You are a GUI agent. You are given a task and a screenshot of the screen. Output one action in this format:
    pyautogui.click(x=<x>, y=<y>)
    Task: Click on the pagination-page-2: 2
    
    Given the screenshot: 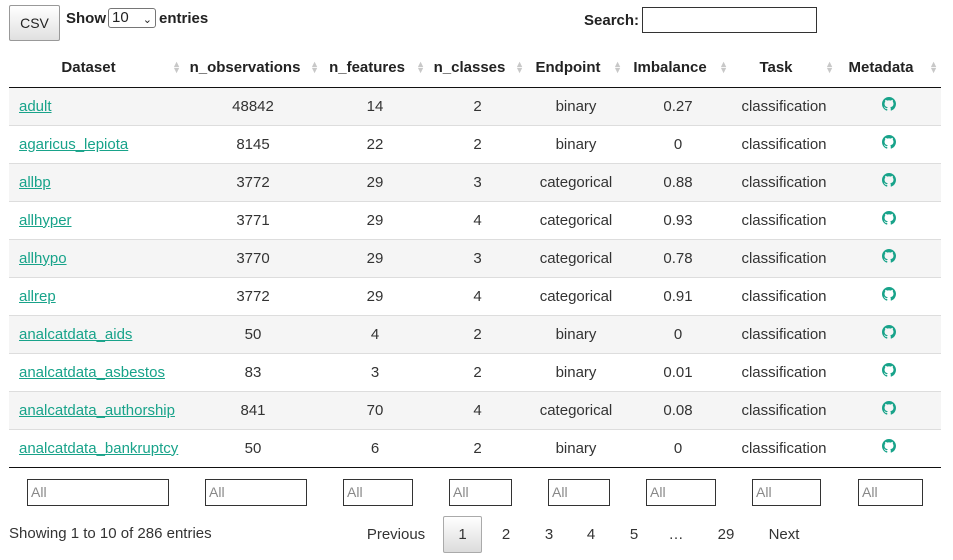 What is the action you would take?
    pyautogui.click(x=506, y=534)
    